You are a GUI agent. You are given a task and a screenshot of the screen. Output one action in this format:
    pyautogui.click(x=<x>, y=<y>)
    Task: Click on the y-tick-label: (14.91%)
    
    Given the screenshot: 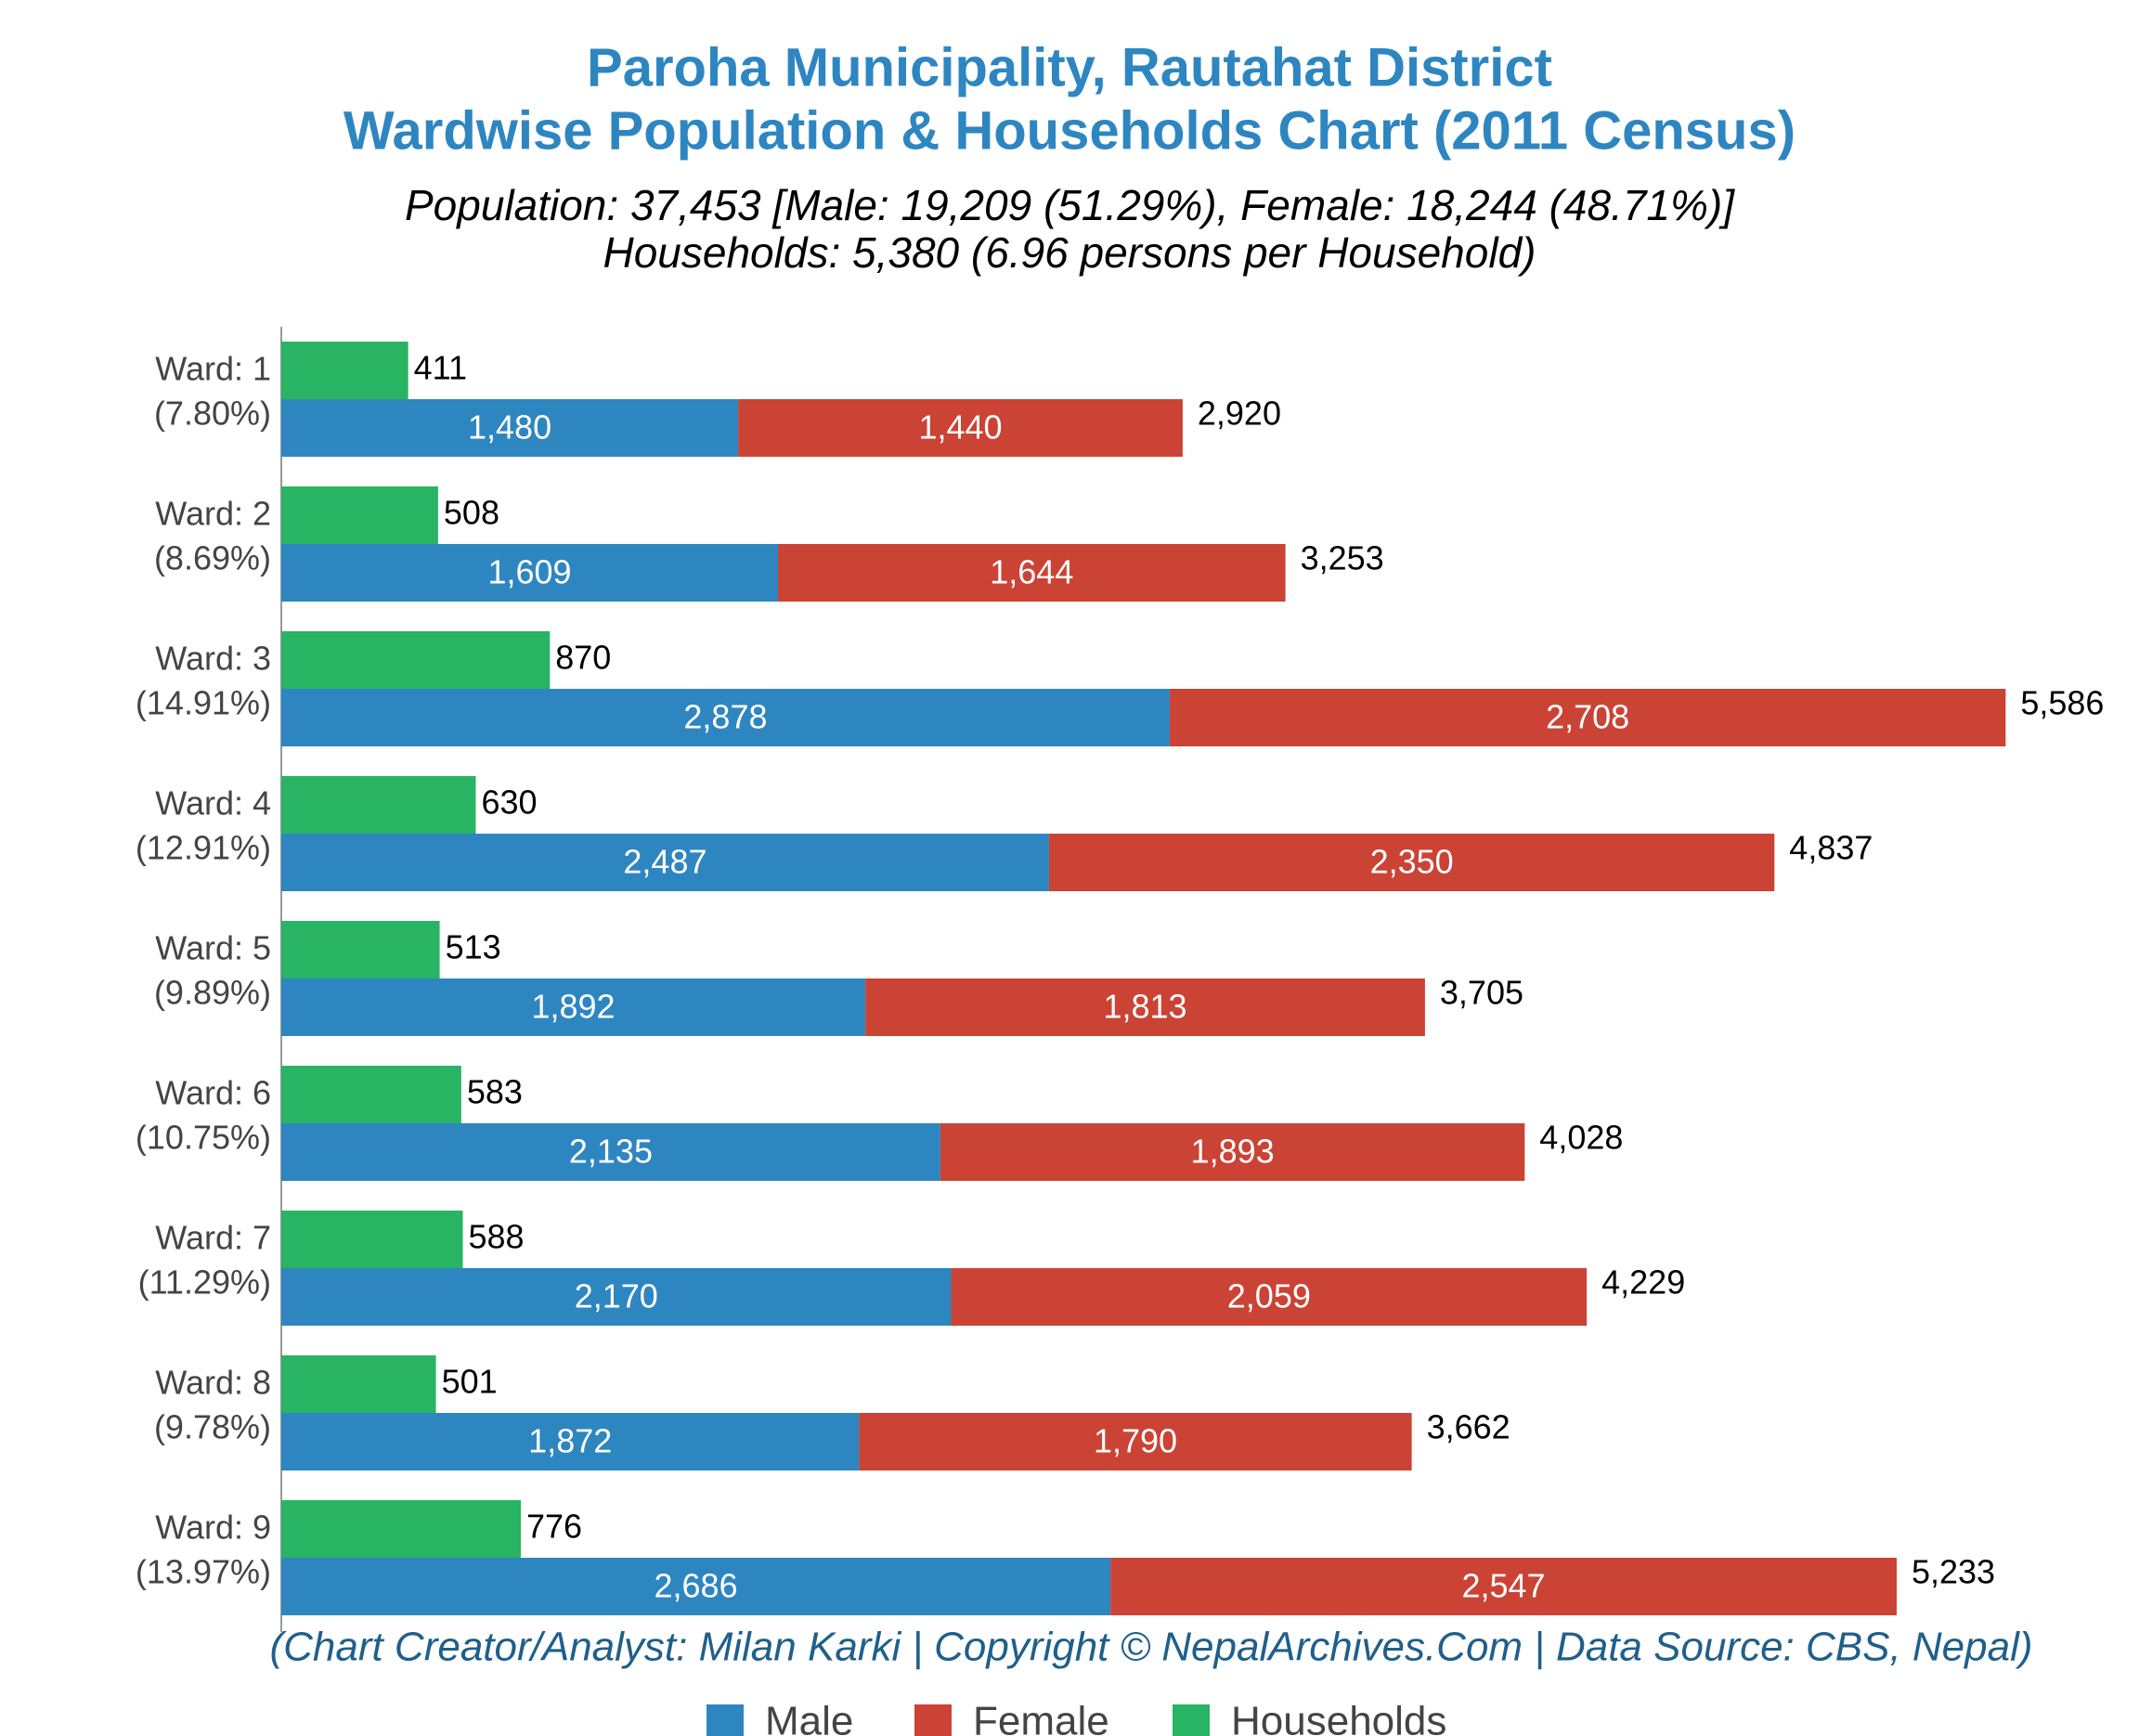 What is the action you would take?
    pyautogui.click(x=203, y=703)
    